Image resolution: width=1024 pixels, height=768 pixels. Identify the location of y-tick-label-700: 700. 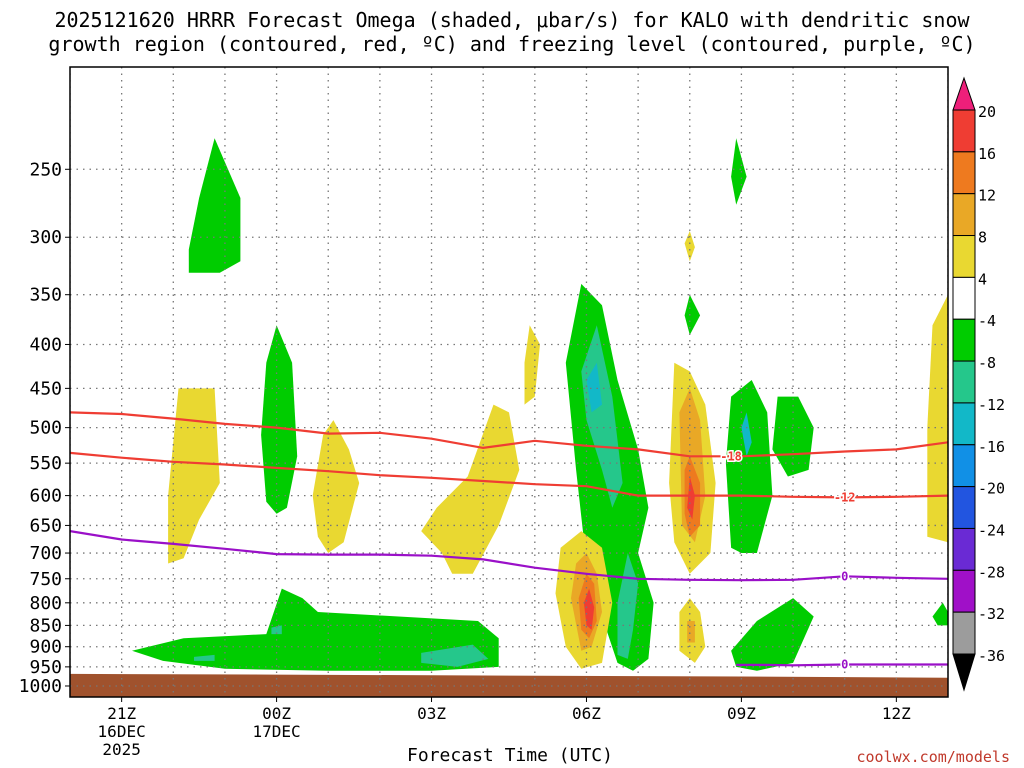
(45, 553).